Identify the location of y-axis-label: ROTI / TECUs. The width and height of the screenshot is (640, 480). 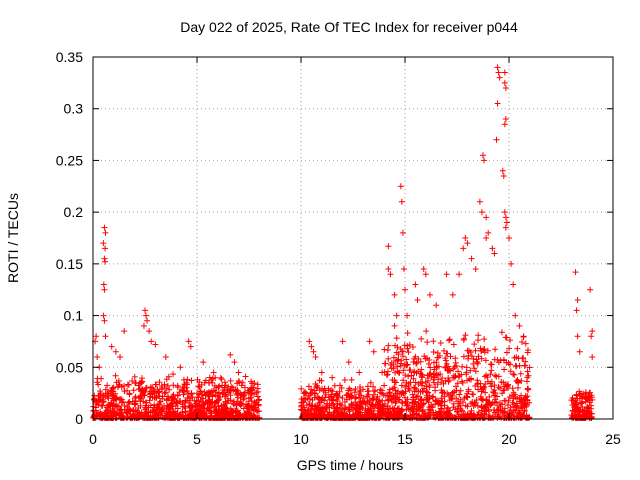
(13, 238).